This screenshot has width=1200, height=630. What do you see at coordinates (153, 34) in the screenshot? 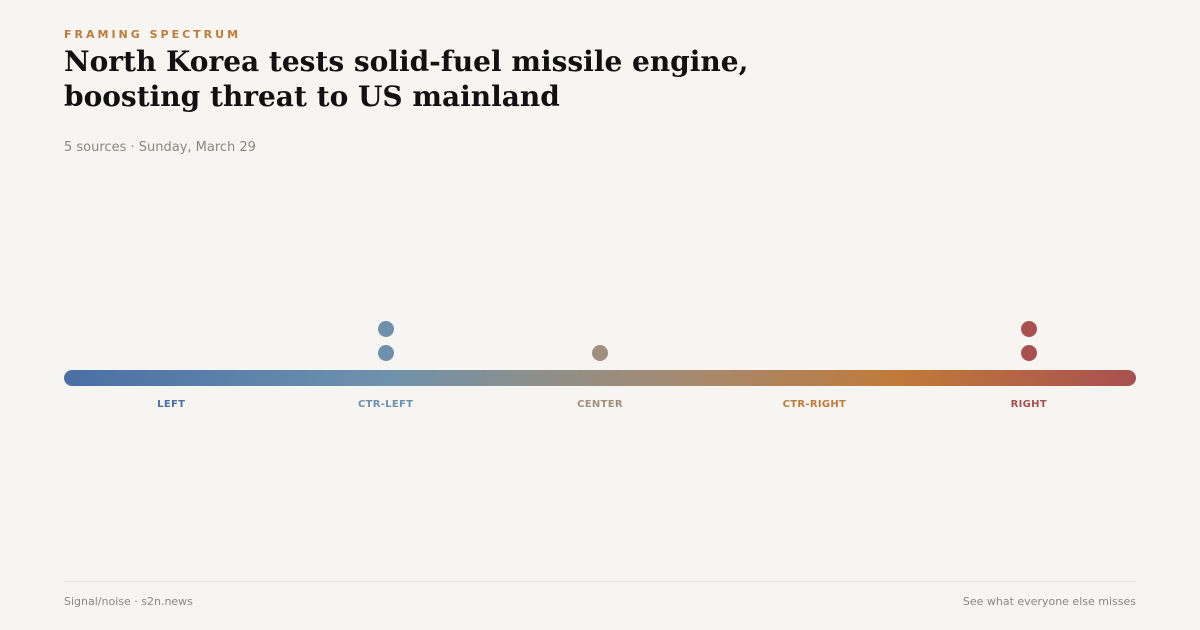
I see `section-kicker: FRAMING SPECTRUM` at bounding box center [153, 34].